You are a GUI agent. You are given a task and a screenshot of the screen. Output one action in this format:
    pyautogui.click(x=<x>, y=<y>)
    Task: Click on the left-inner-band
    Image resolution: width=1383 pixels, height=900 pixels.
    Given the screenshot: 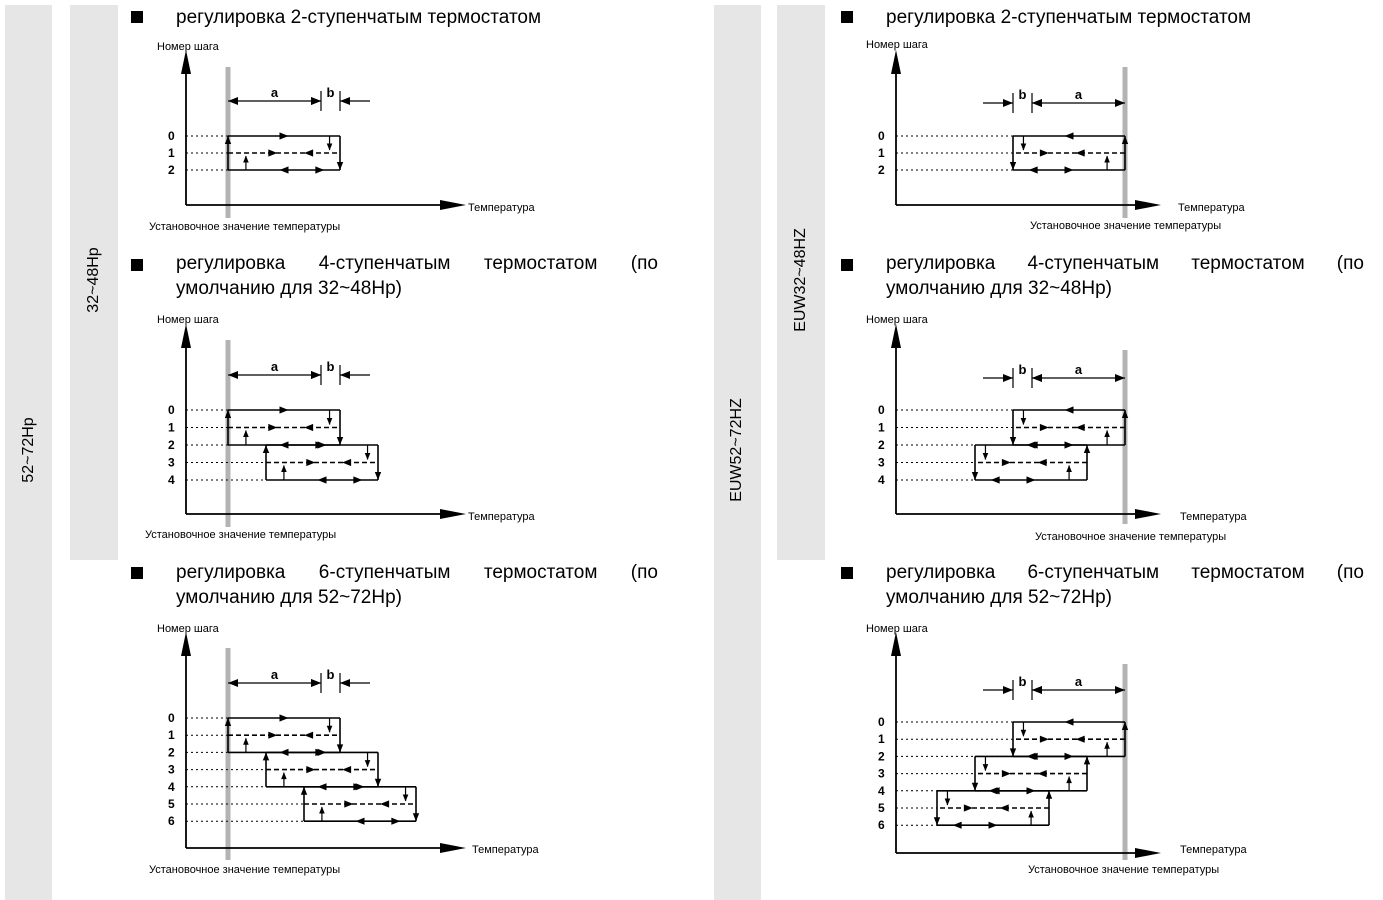 What is the action you would take?
    pyautogui.click(x=94, y=282)
    